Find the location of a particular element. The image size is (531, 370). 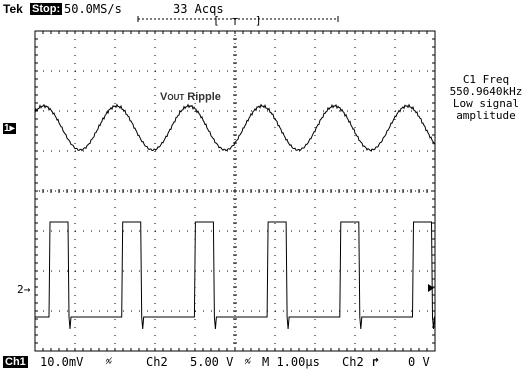

ch1-scale: 10.0mV is located at coordinates (62, 362).